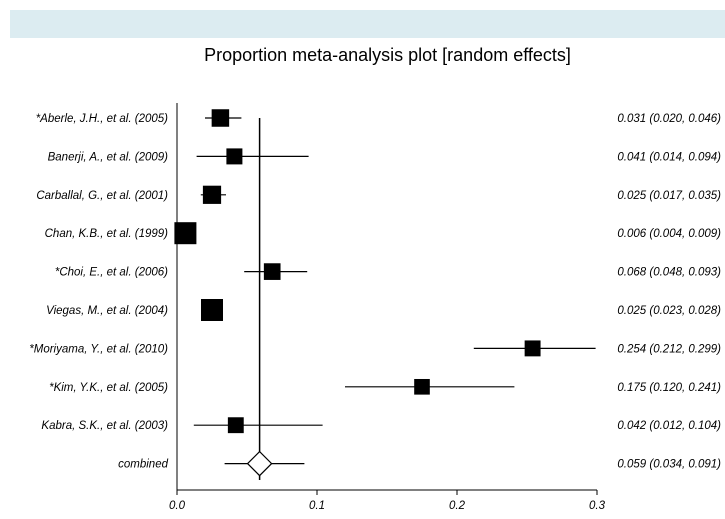  What do you see at coordinates (669, 196) in the screenshot?
I see `estimate-ci-text: 0.025 (0.017, 0.035)` at bounding box center [669, 196].